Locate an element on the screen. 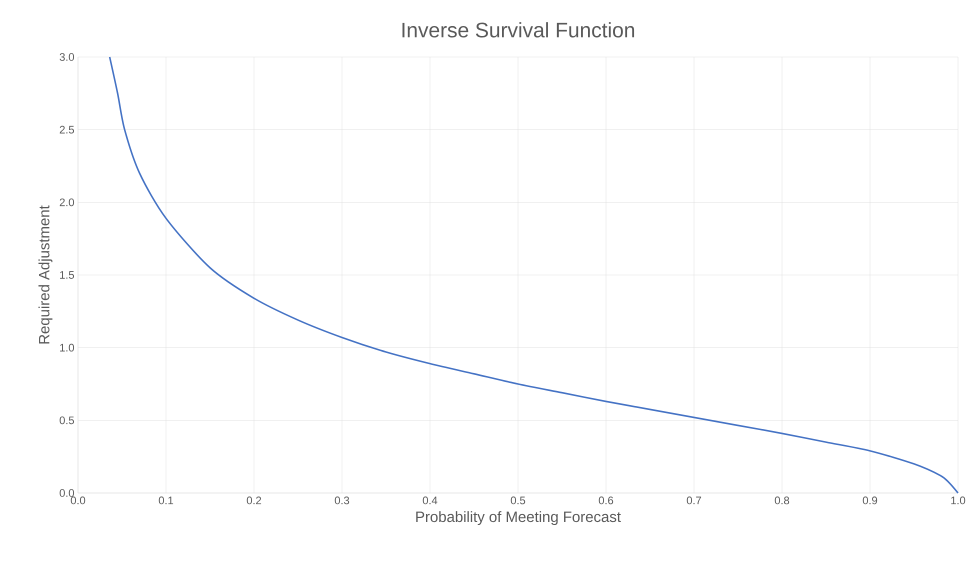 The height and width of the screenshot is (564, 975). x-tick-label: 0.3 is located at coordinates (342, 500).